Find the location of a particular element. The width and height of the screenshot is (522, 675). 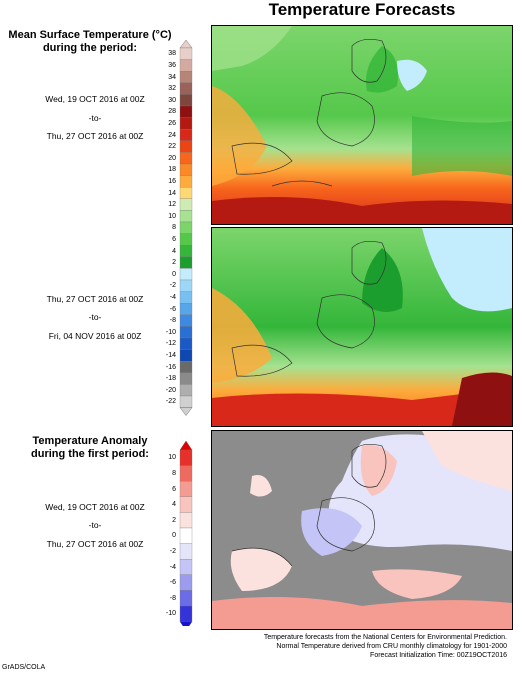

colorbar-label: 4 is located at coordinates (174, 251).